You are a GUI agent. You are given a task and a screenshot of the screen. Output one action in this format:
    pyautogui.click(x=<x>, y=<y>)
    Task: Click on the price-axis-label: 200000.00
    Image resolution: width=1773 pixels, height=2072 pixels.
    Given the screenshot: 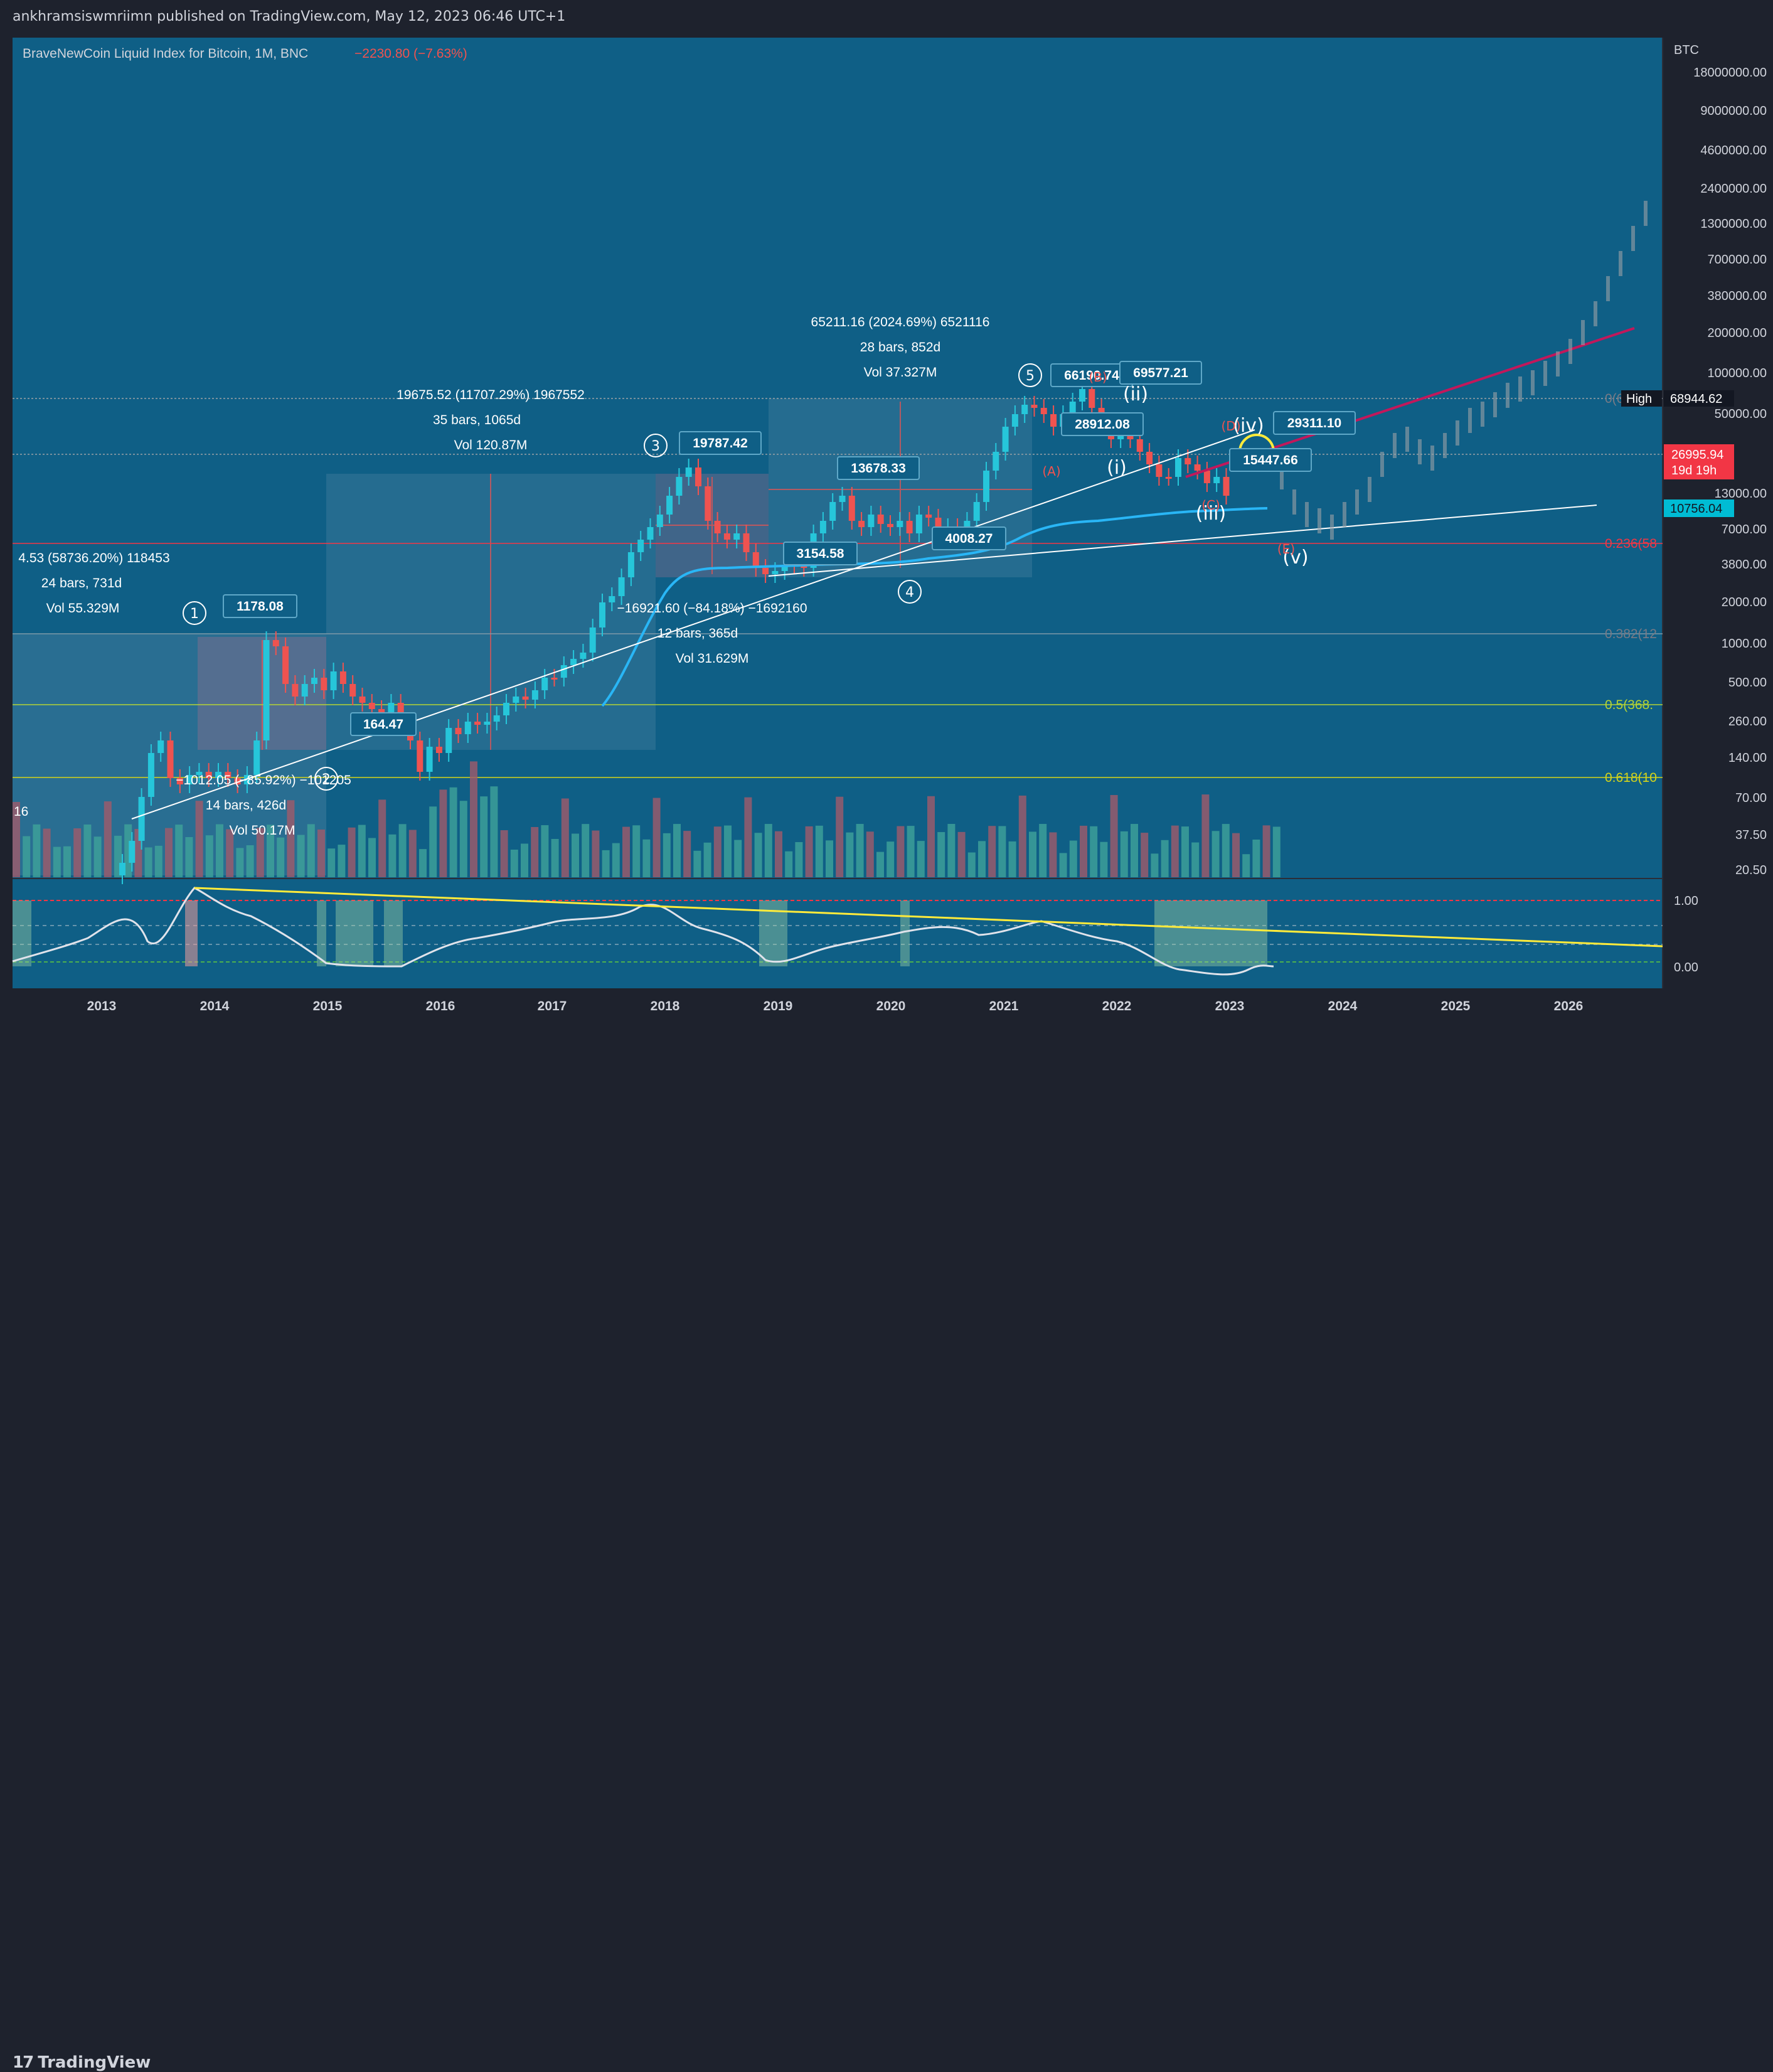 What is the action you would take?
    pyautogui.click(x=1737, y=333)
    